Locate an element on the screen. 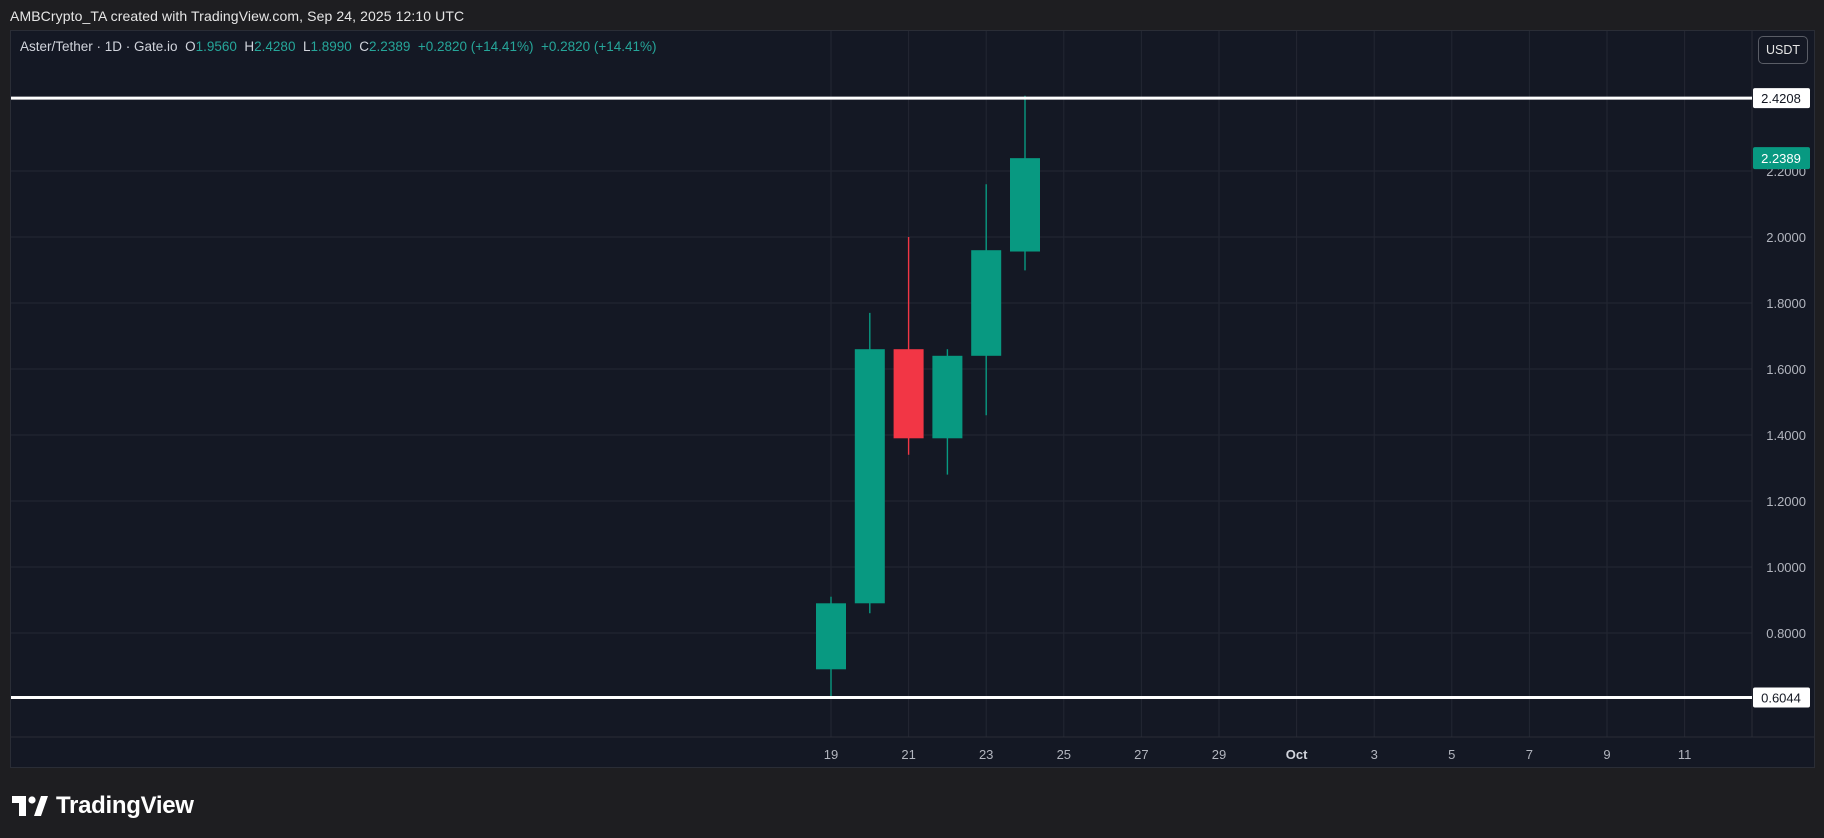  x-tick-label: 27 is located at coordinates (1141, 754).